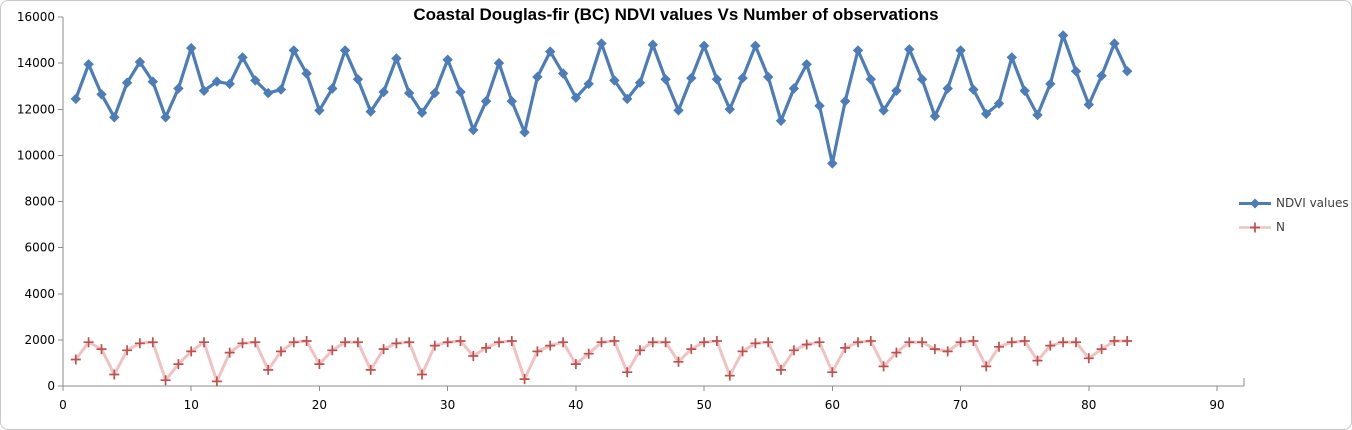  I want to click on n-series, so click(601, 361).